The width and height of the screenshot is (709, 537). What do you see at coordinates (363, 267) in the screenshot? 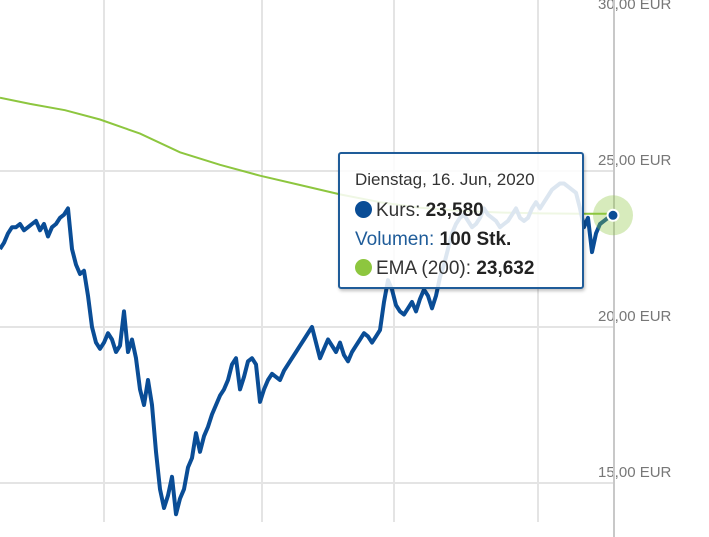
I see `ema-legend-dot` at bounding box center [363, 267].